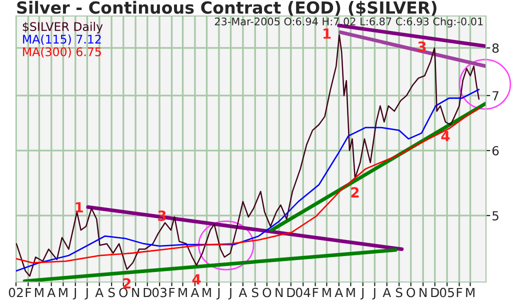 Image resolution: width=520 pixels, height=301 pixels. Describe the element at coordinates (226, 8) in the screenshot. I see `chart-title: Silver - Continuous Contract (EOD) ($SILVER)` at that location.